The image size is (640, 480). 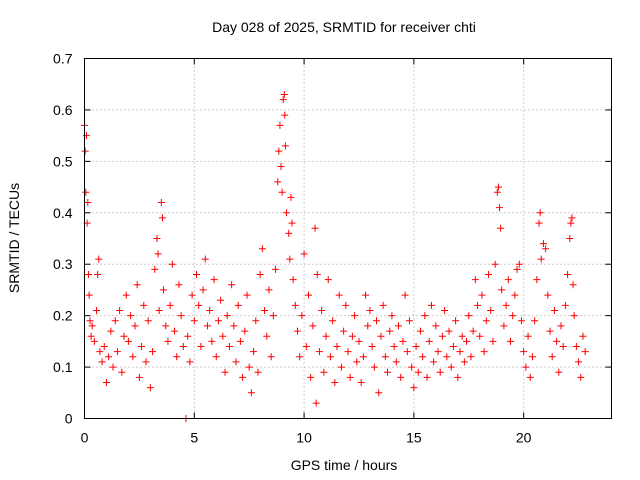 I want to click on x-tick-label: 20, so click(x=524, y=438).